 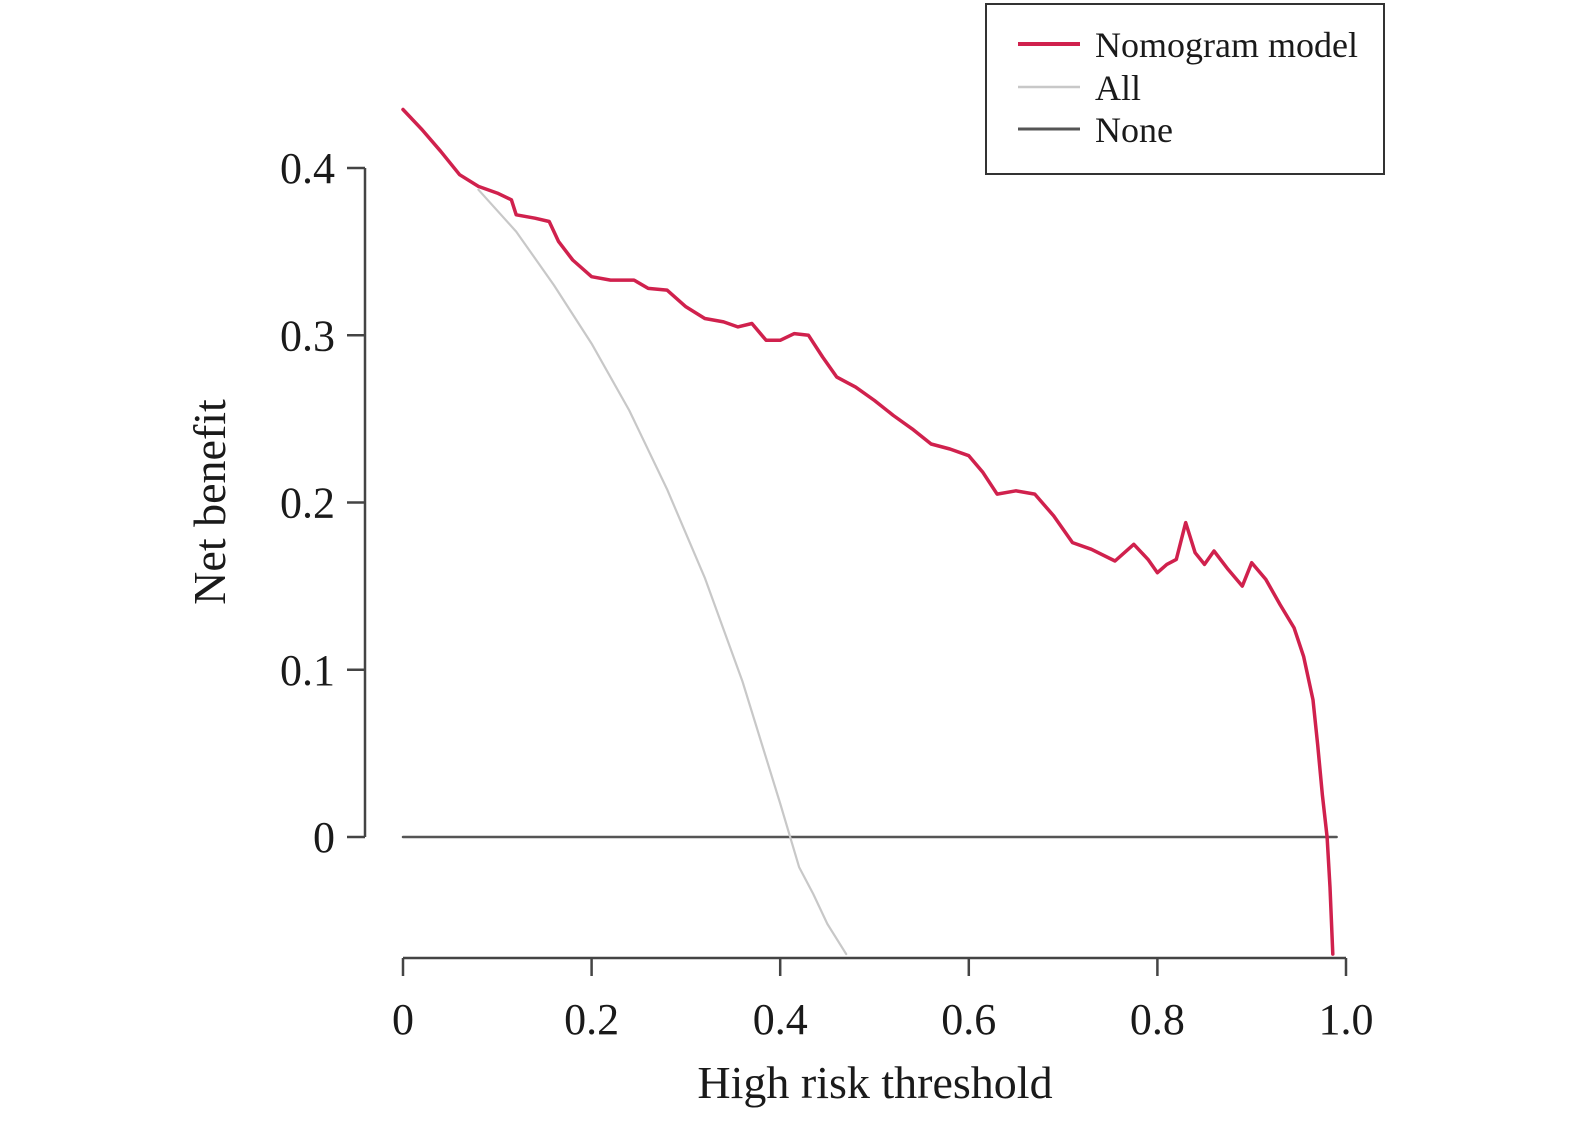 What do you see at coordinates (1157, 1019) in the screenshot?
I see `x-tick-label: 0.8` at bounding box center [1157, 1019].